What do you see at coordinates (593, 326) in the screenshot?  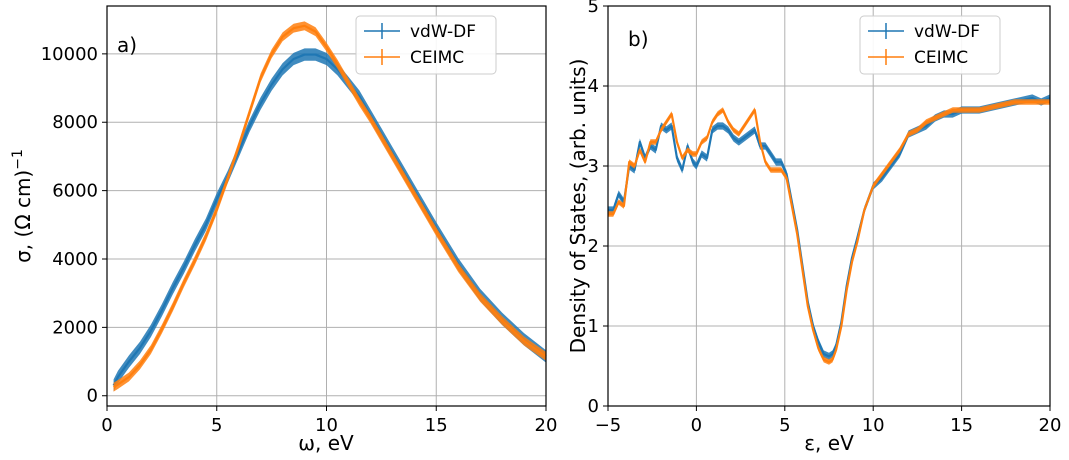 I see `y-tick-label: 1` at bounding box center [593, 326].